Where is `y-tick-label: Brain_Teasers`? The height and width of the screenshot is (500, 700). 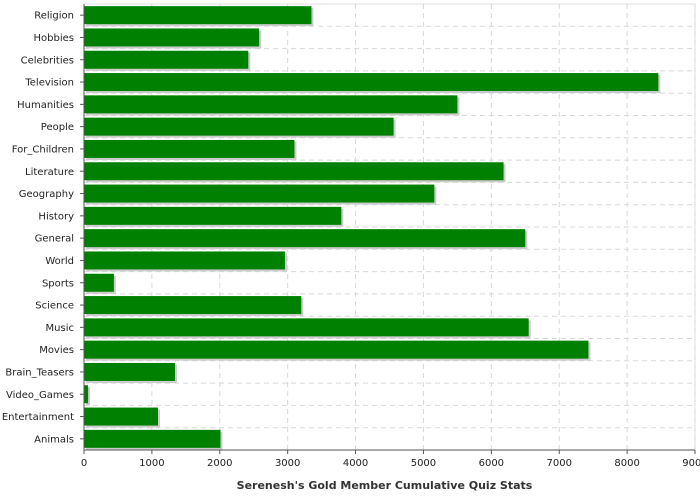
y-tick-label: Brain_Teasers is located at coordinates (39, 372).